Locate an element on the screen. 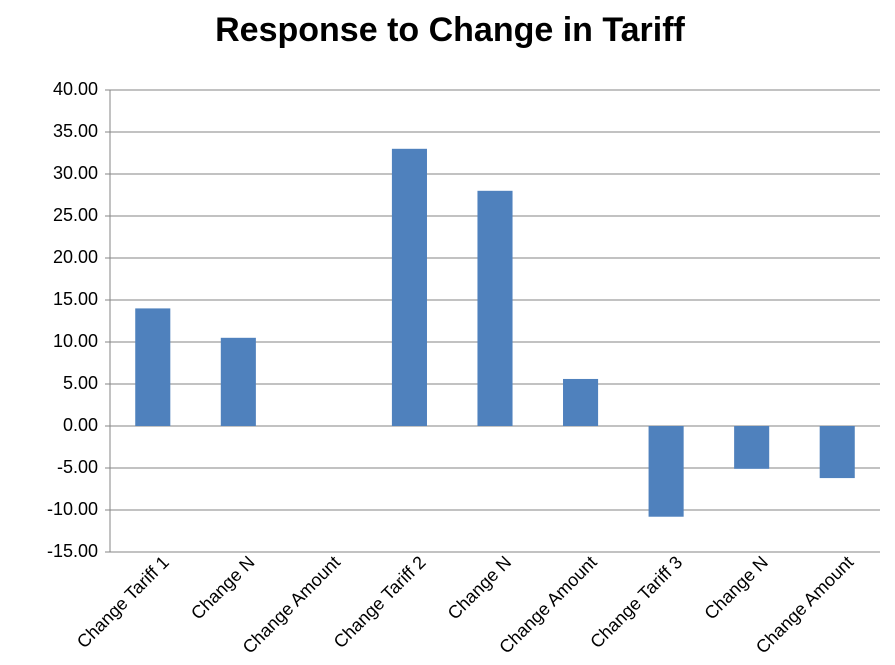  chart-title: Response to Change in Tariff is located at coordinates (450, 30).